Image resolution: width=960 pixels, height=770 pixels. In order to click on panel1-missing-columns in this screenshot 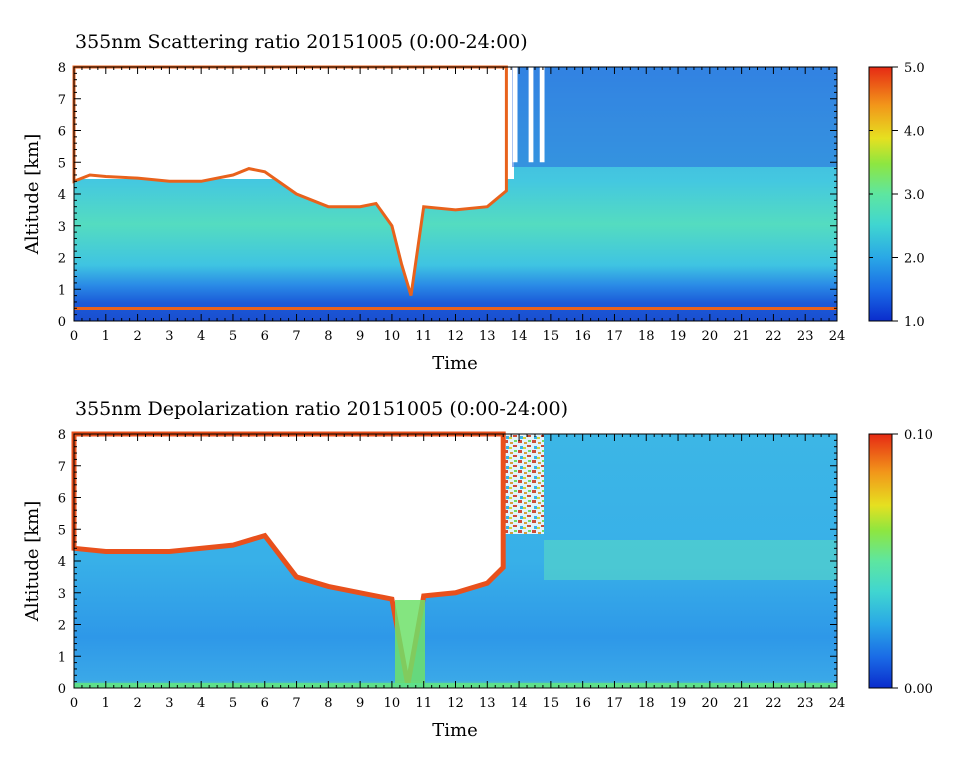, I will do `click(528, 115)`.